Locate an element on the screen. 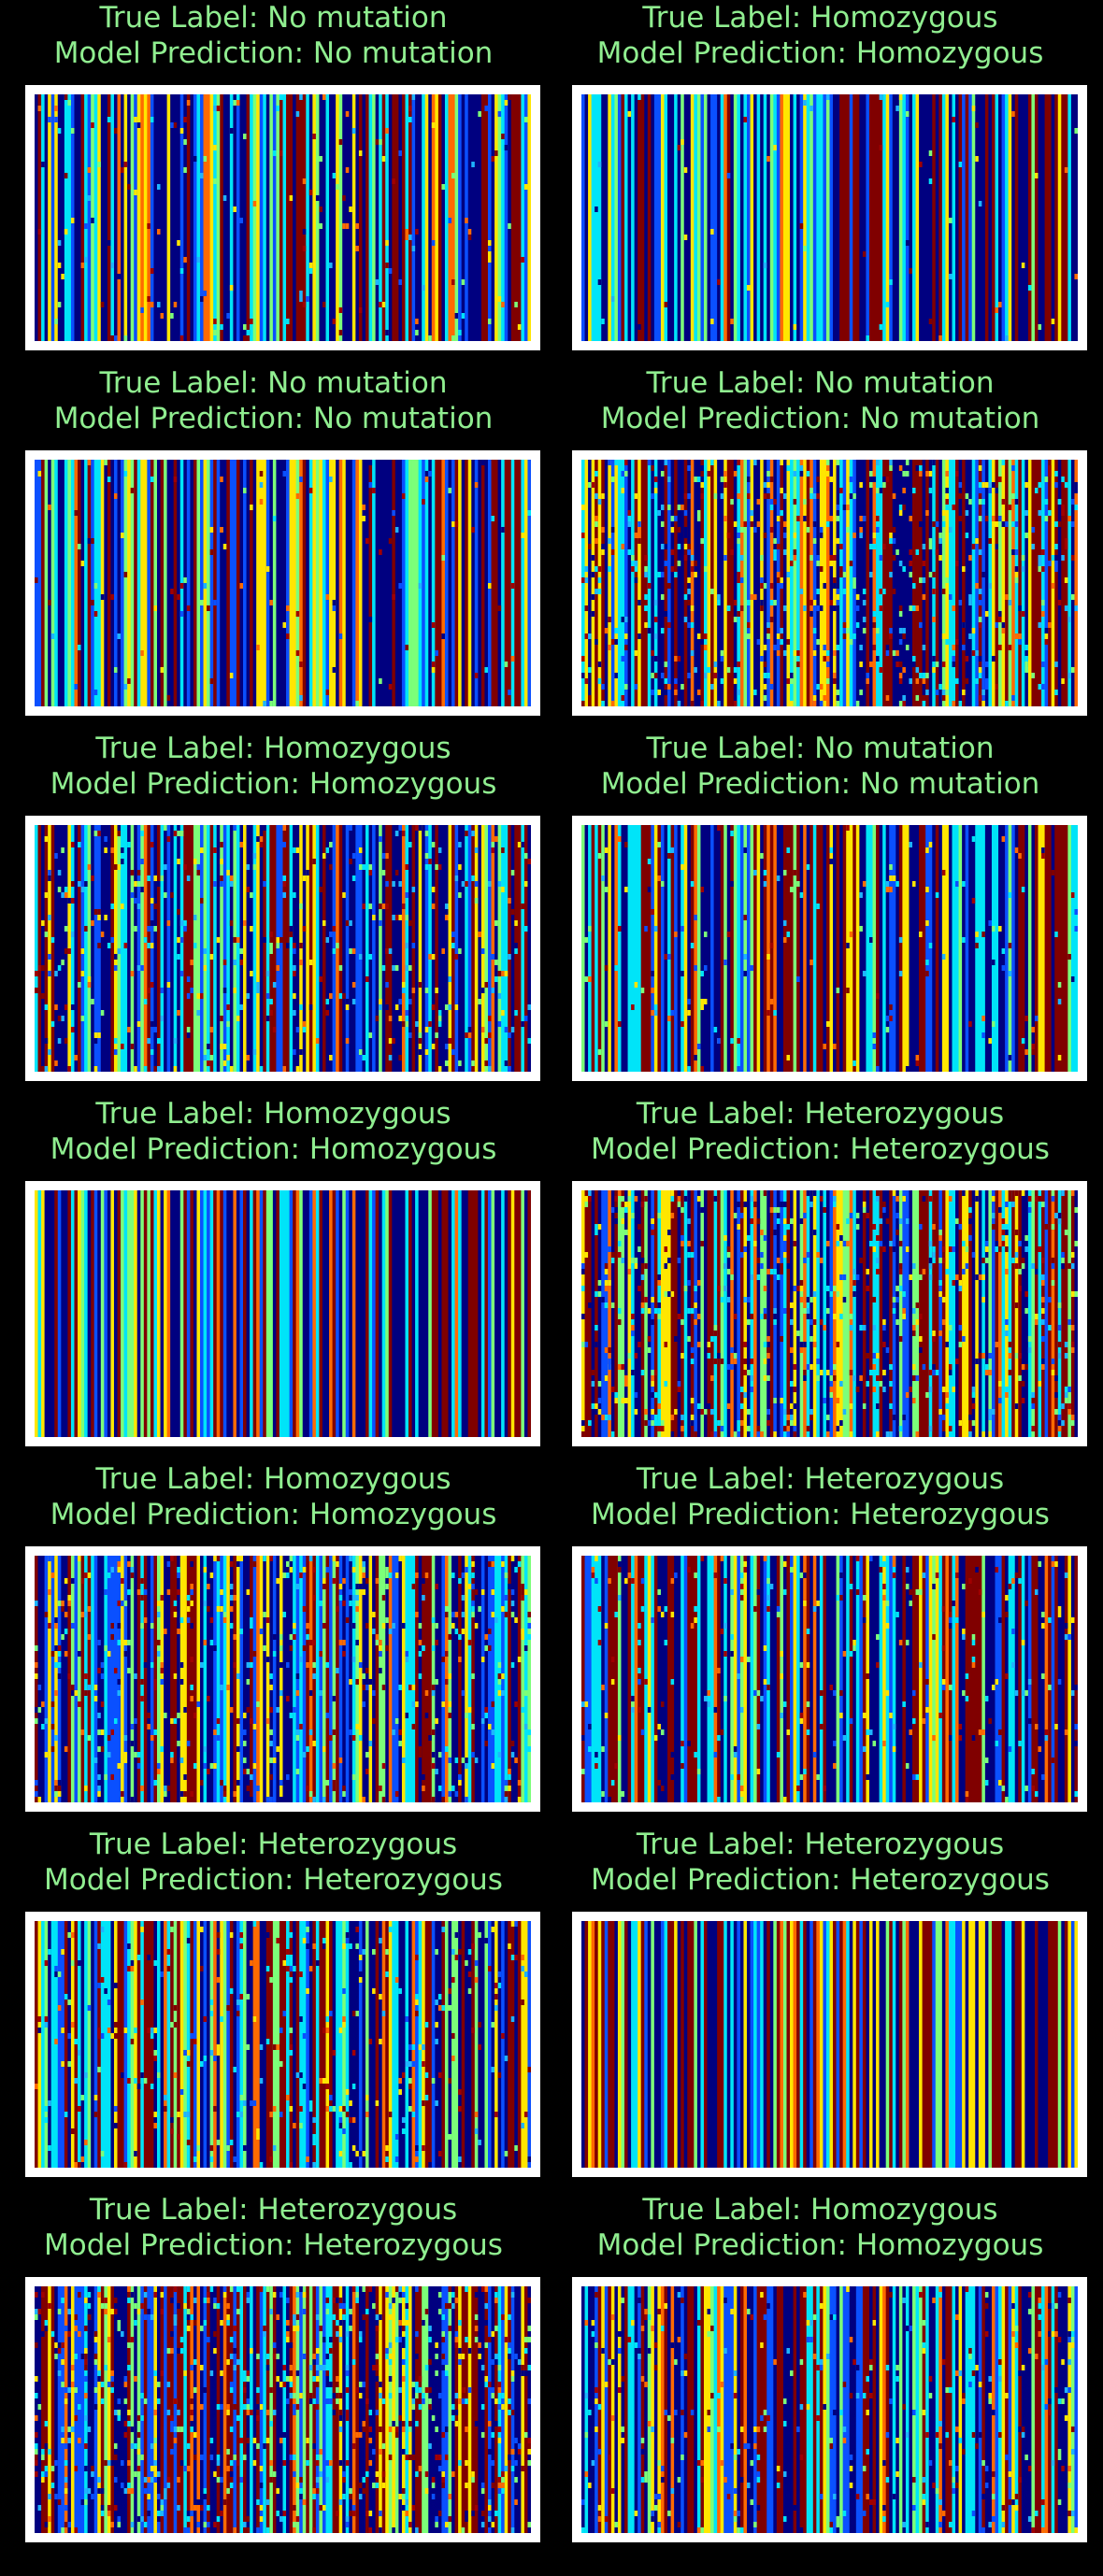  model-prediction-text: Model Prediction: No mutation is located at coordinates (273, 53).